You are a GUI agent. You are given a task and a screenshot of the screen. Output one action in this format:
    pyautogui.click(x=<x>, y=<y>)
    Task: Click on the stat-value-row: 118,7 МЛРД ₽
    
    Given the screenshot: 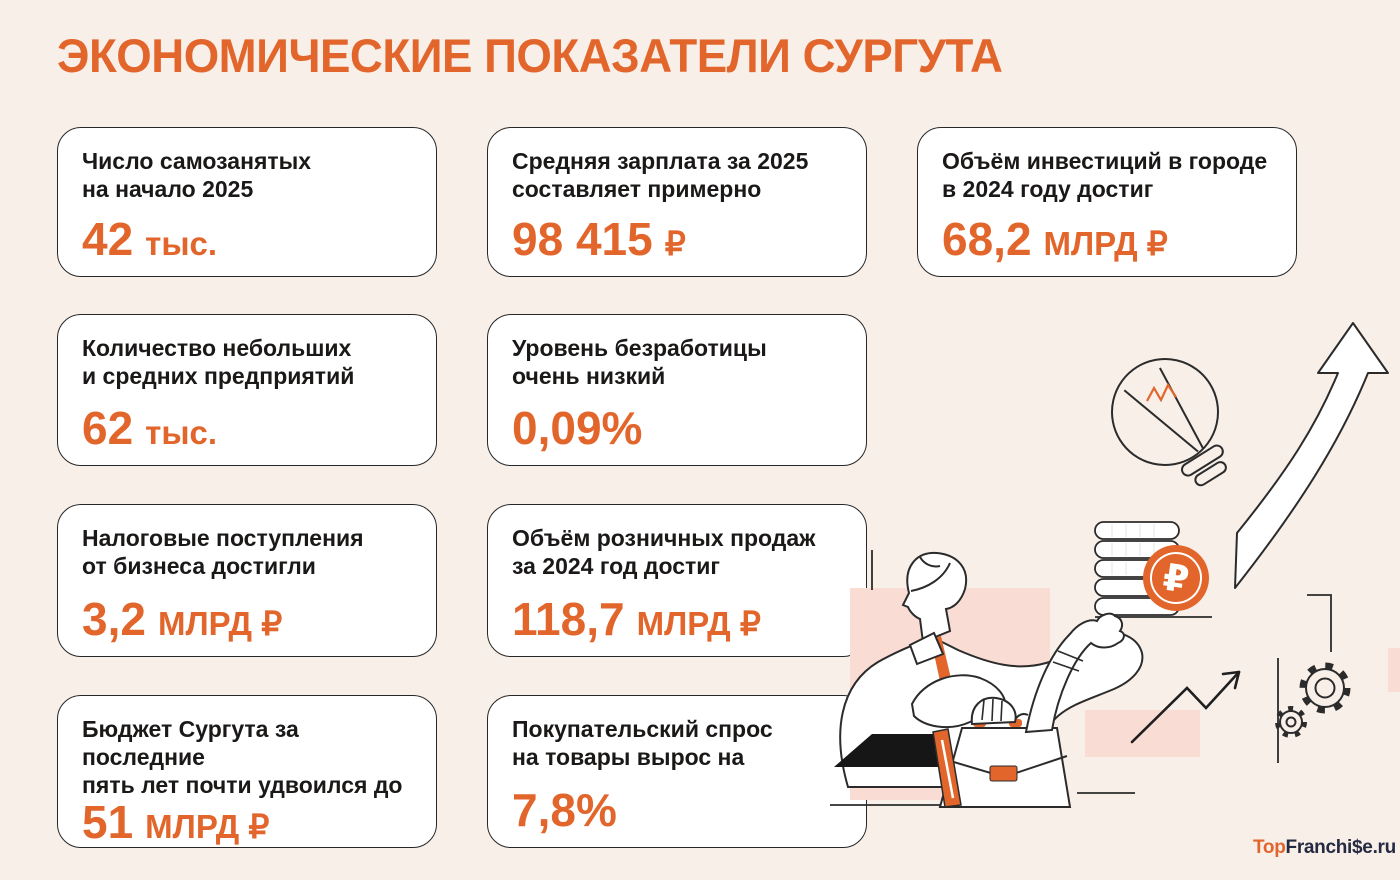 What is the action you would take?
    pyautogui.click(x=677, y=619)
    